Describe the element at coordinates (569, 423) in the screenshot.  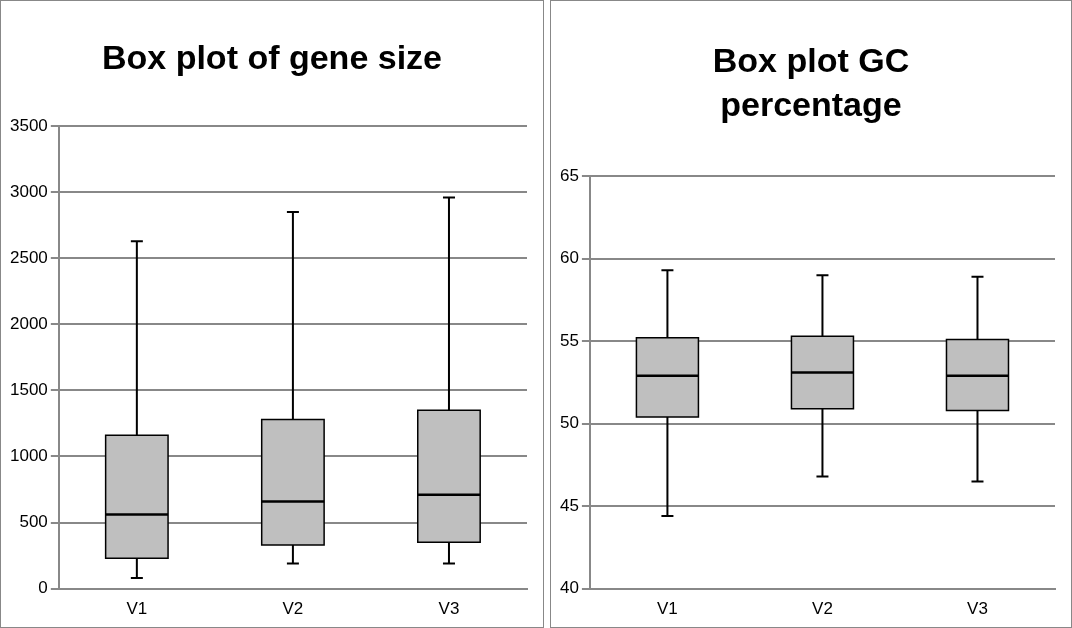
I see `y-tick-label: 50` at that location.